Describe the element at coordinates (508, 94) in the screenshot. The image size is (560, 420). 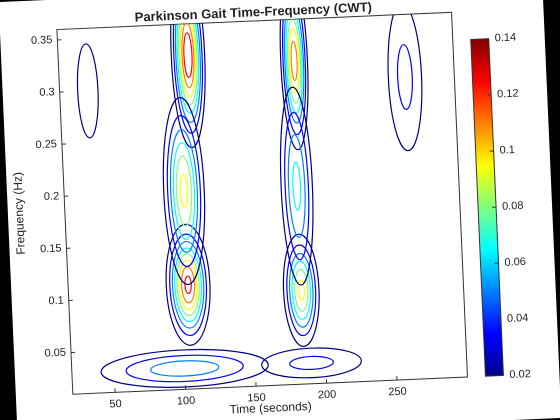
I see `colorbar-tick-label: 0.12` at that location.